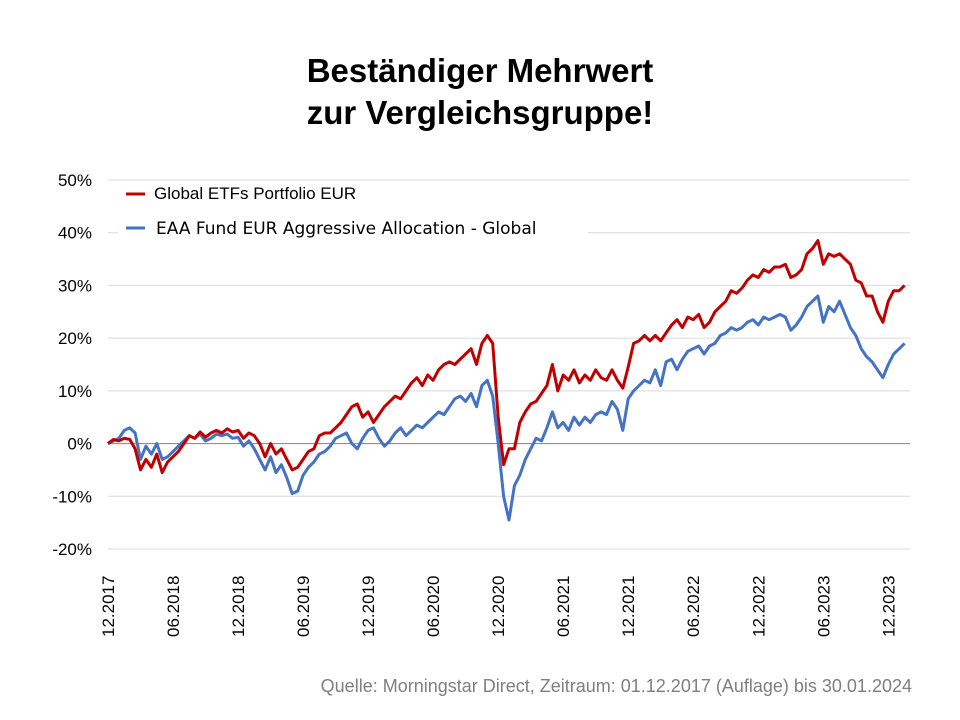 This screenshot has width=960, height=720. I want to click on x-tick-label: 12.2023, so click(888, 606).